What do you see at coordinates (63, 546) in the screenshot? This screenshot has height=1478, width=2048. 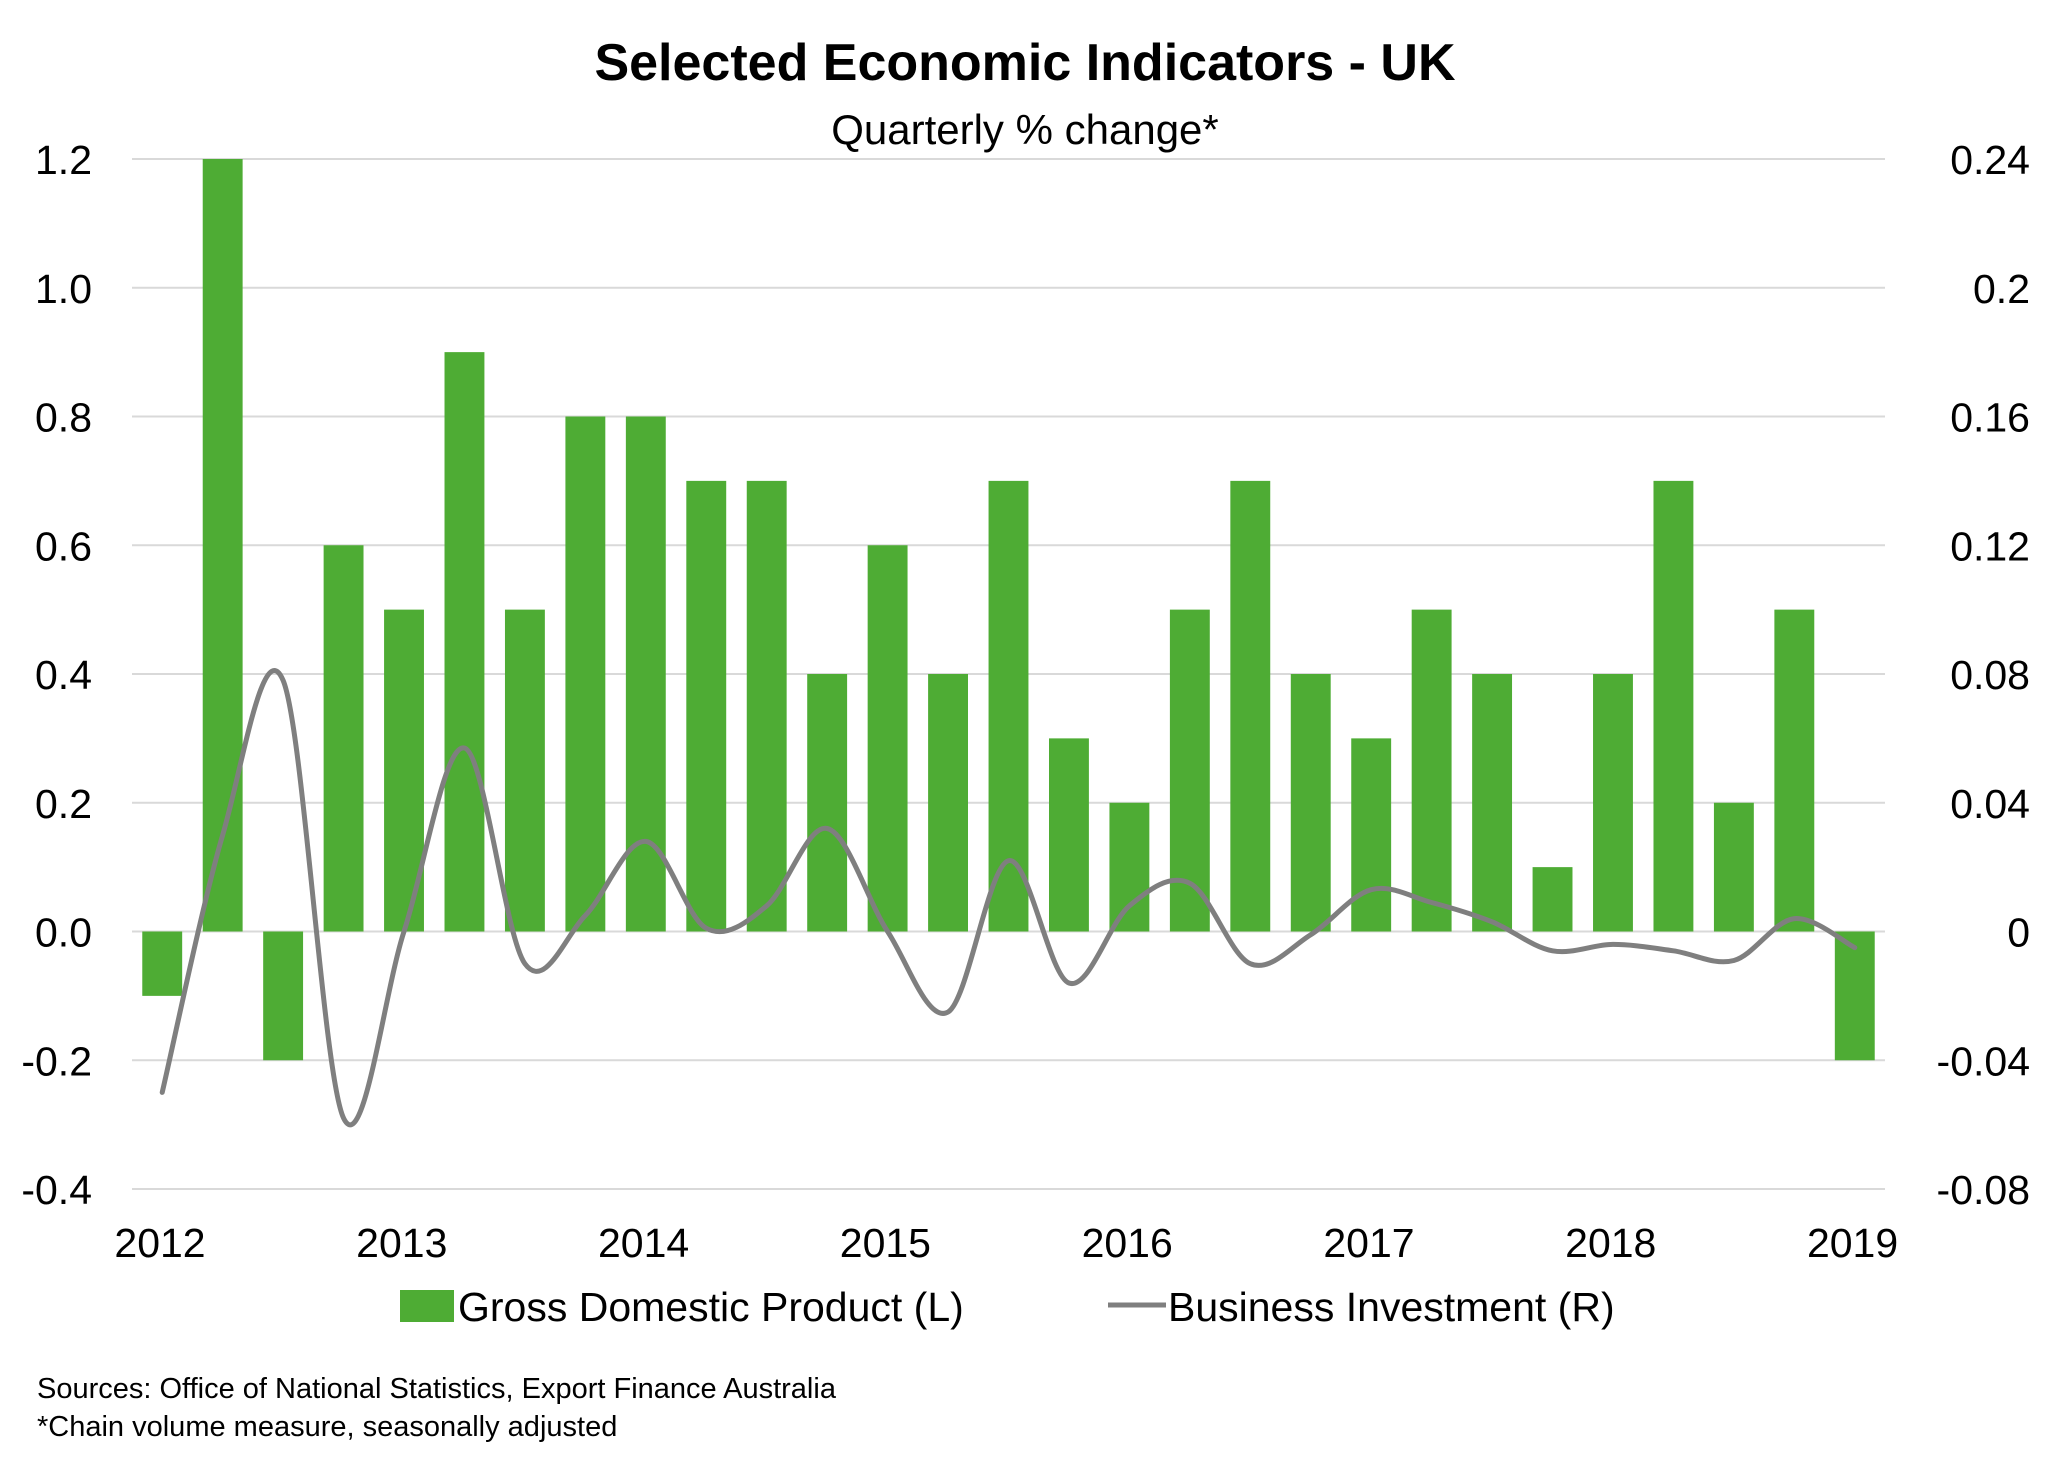 I see `left-axis-tick-label: 0.6` at bounding box center [63, 546].